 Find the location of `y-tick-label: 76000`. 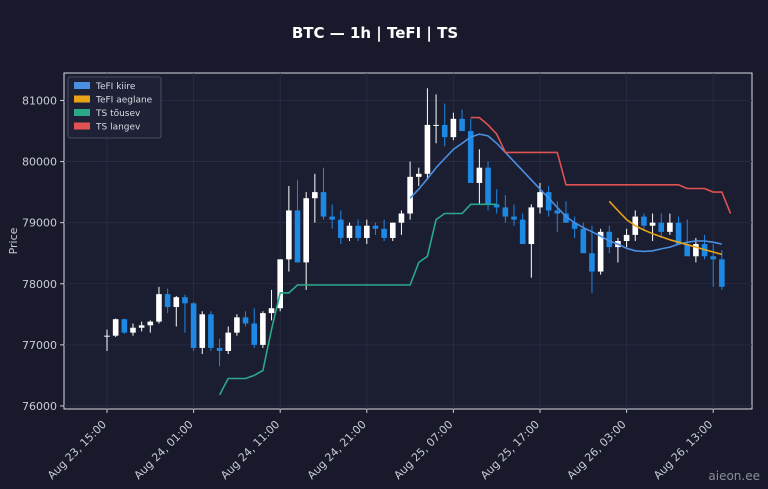

y-tick-label: 76000 is located at coordinates (39, 406).